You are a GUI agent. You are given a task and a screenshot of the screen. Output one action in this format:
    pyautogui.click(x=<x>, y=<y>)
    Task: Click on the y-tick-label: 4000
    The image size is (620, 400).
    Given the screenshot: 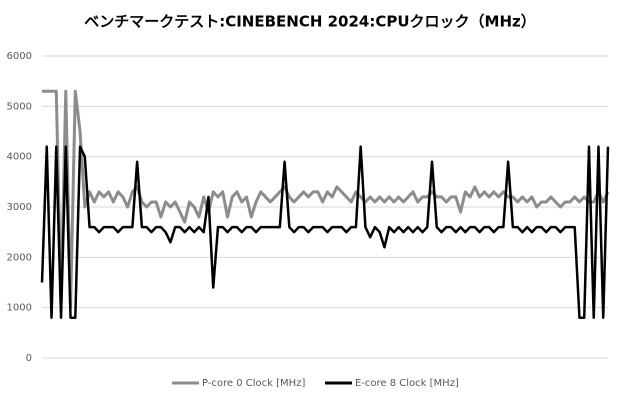 What is the action you would take?
    pyautogui.click(x=19, y=157)
    